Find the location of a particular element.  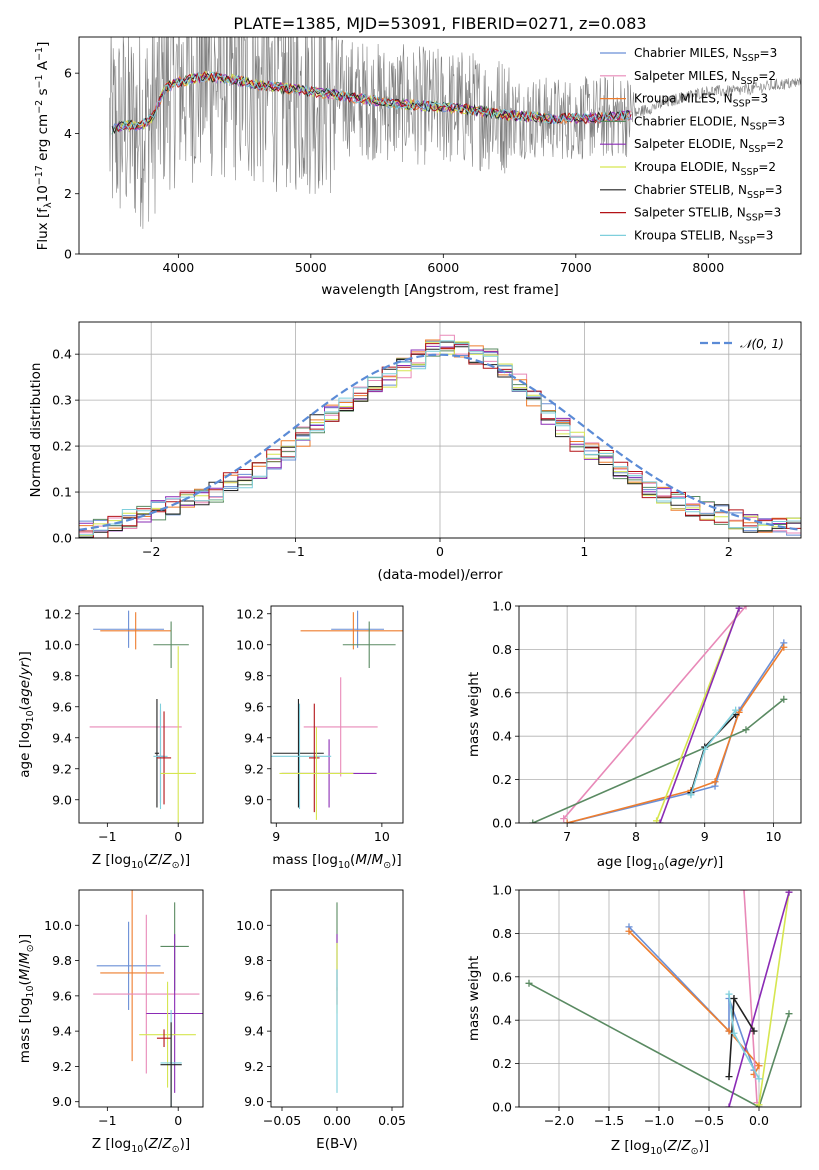

y-axis-label: Normed distribution is located at coordinates (36, 430).